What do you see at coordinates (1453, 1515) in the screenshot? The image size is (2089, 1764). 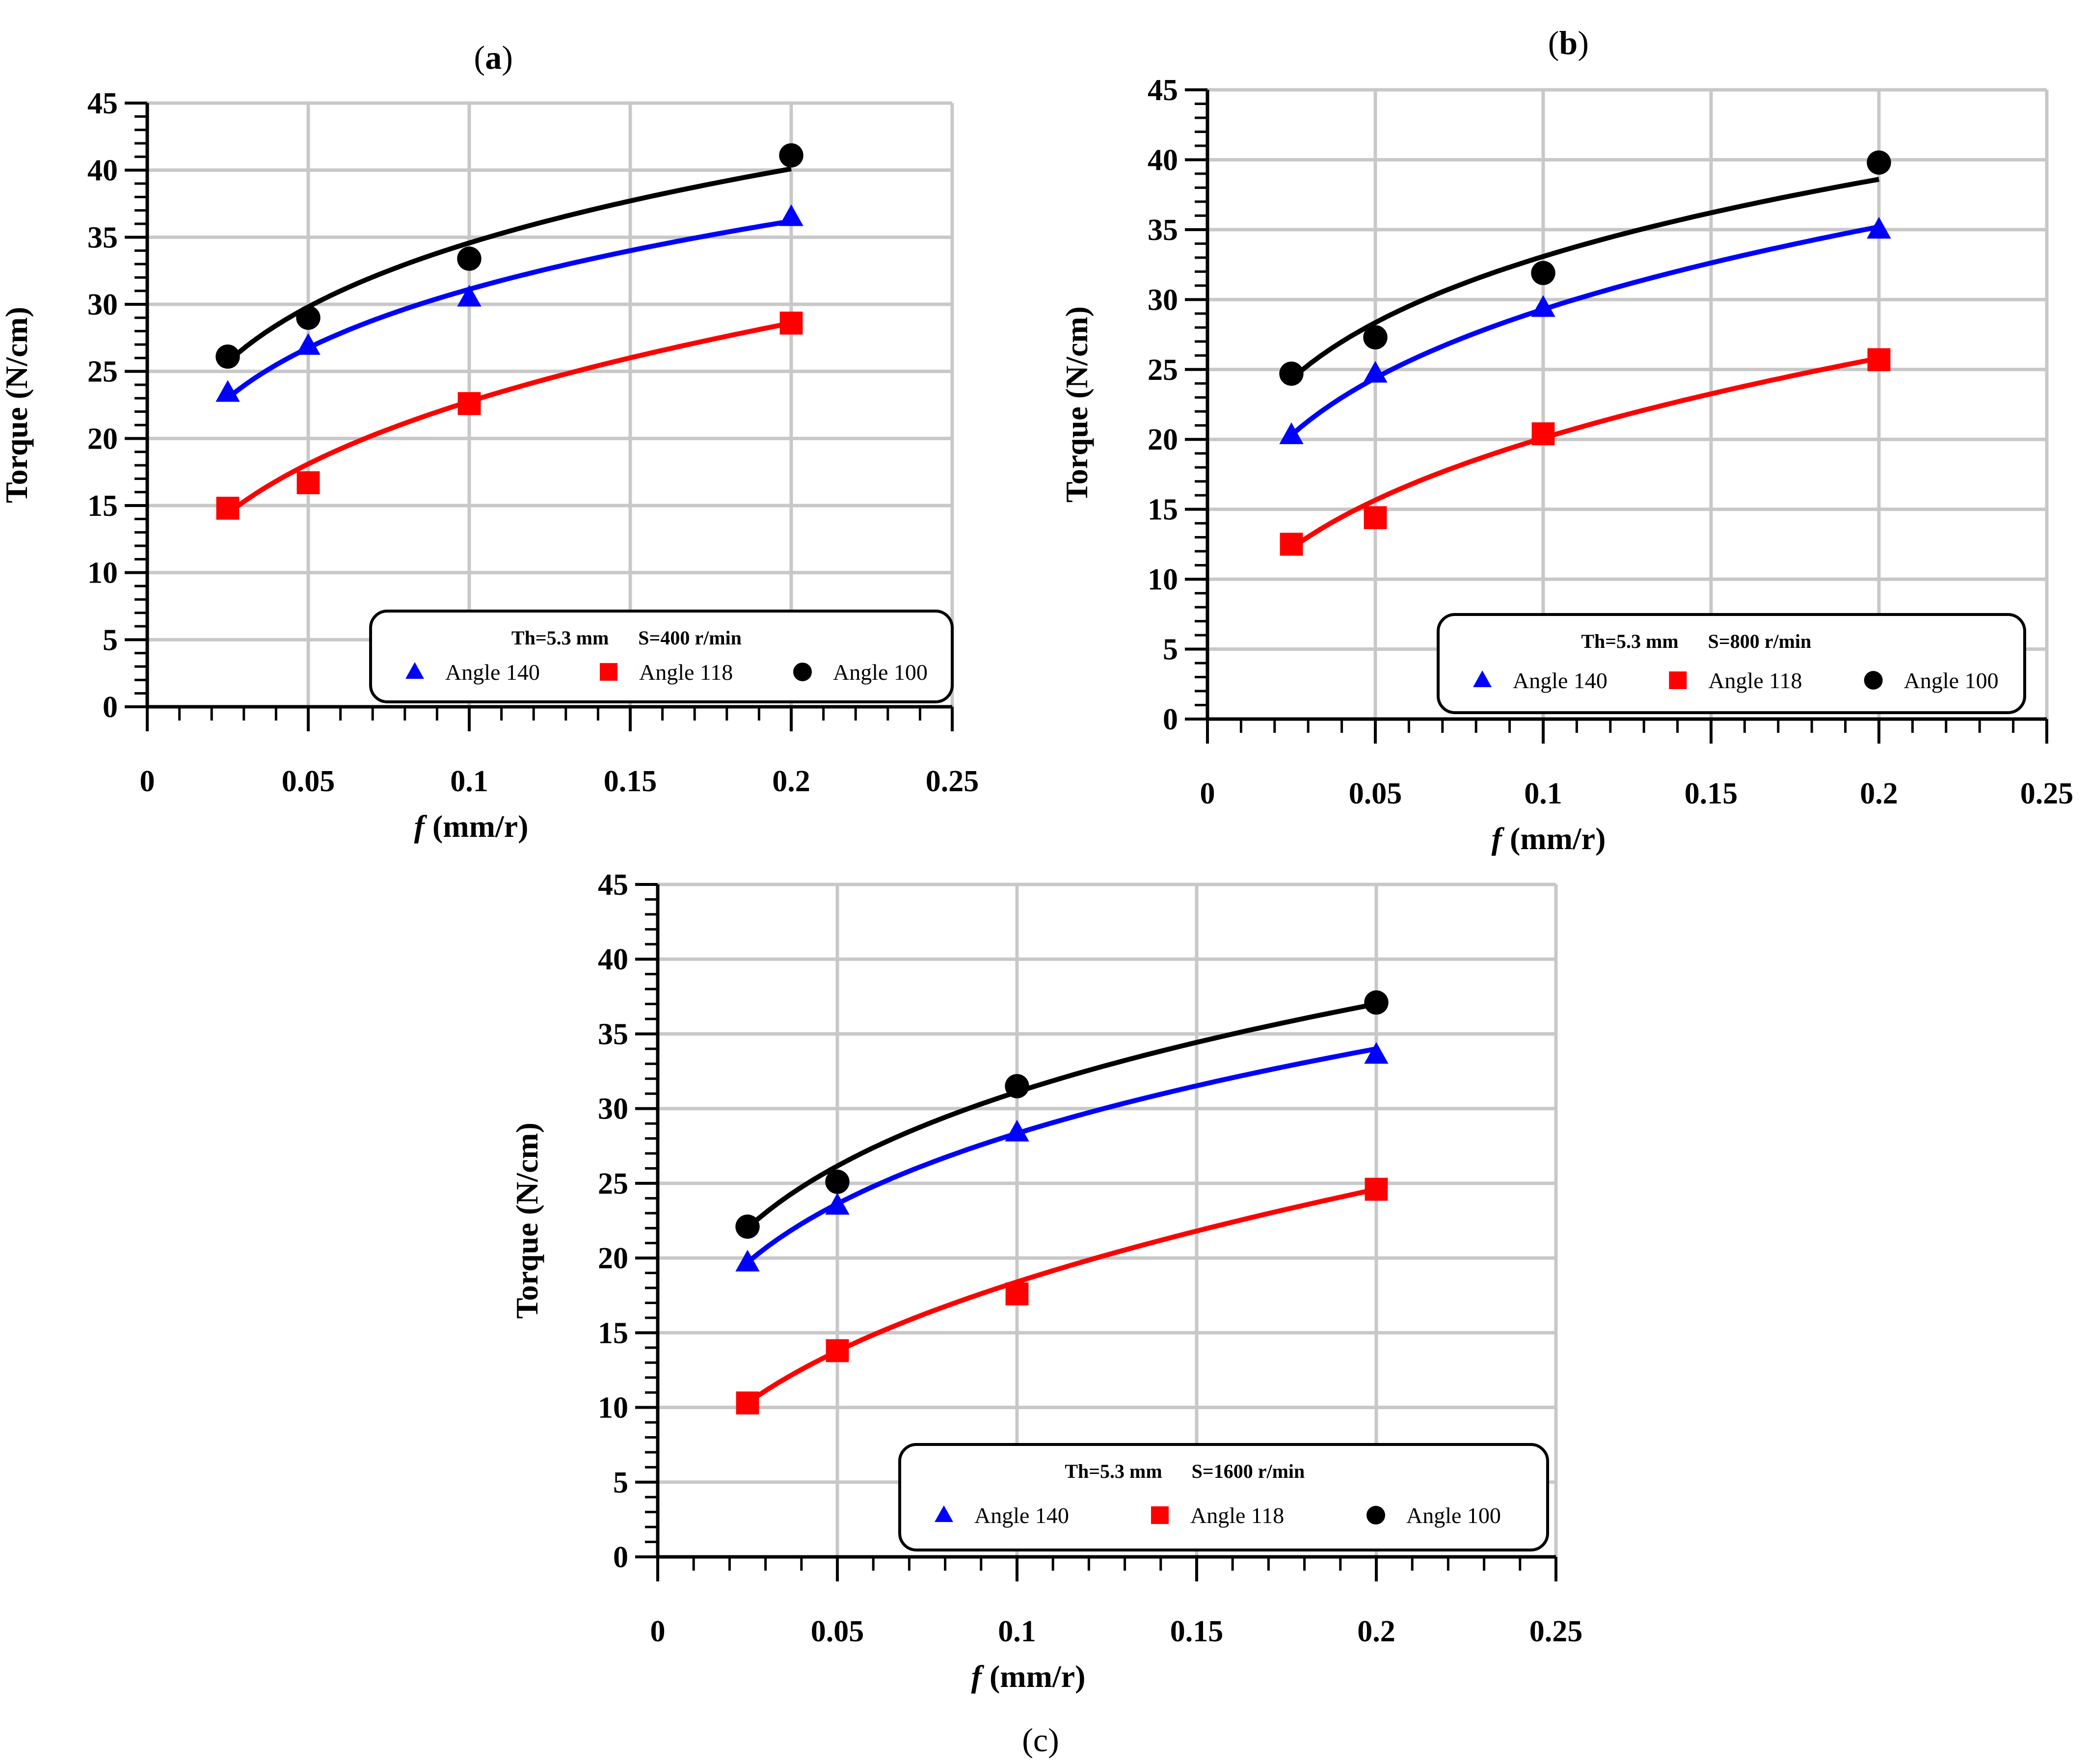 I see `legend-label: Angle 100` at bounding box center [1453, 1515].